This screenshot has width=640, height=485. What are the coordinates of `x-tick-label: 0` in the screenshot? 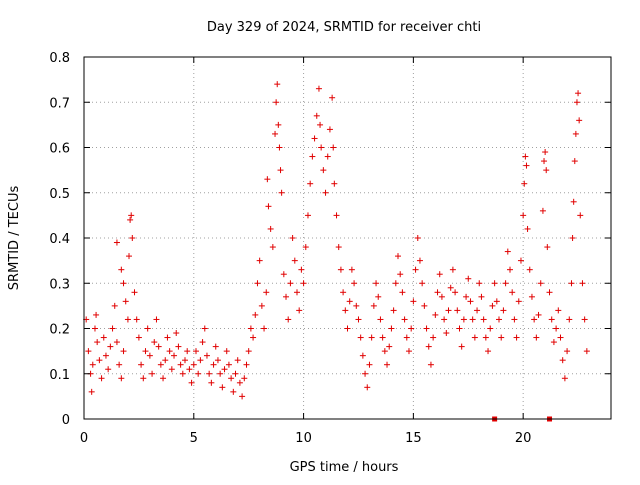 It's located at (84, 438).